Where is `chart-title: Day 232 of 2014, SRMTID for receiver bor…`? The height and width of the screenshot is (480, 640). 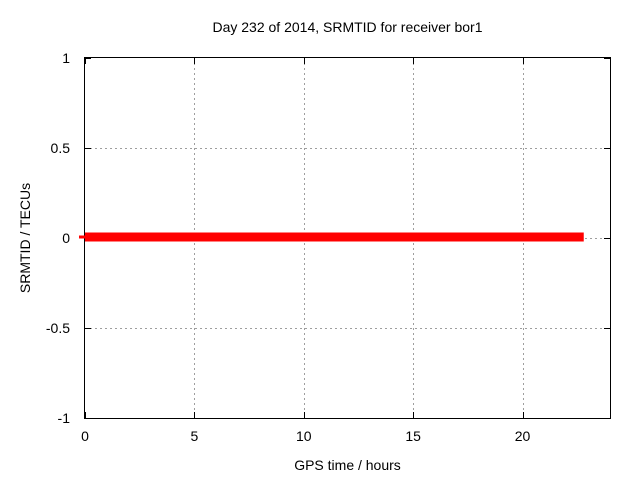
chart-title: Day 232 of 2014, SRMTID for receiver bor… is located at coordinates (347, 27).